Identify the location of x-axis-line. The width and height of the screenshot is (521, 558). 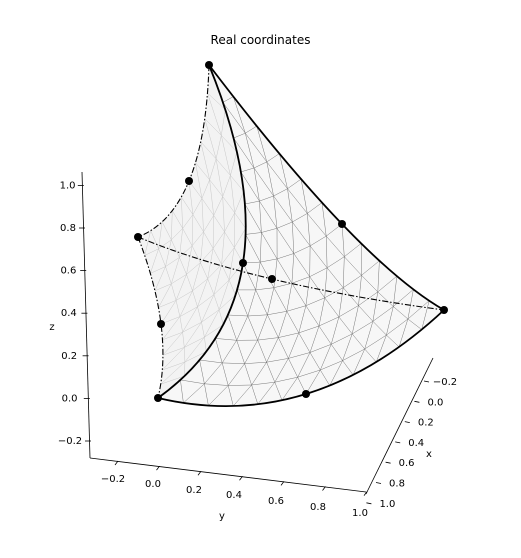
(399, 426).